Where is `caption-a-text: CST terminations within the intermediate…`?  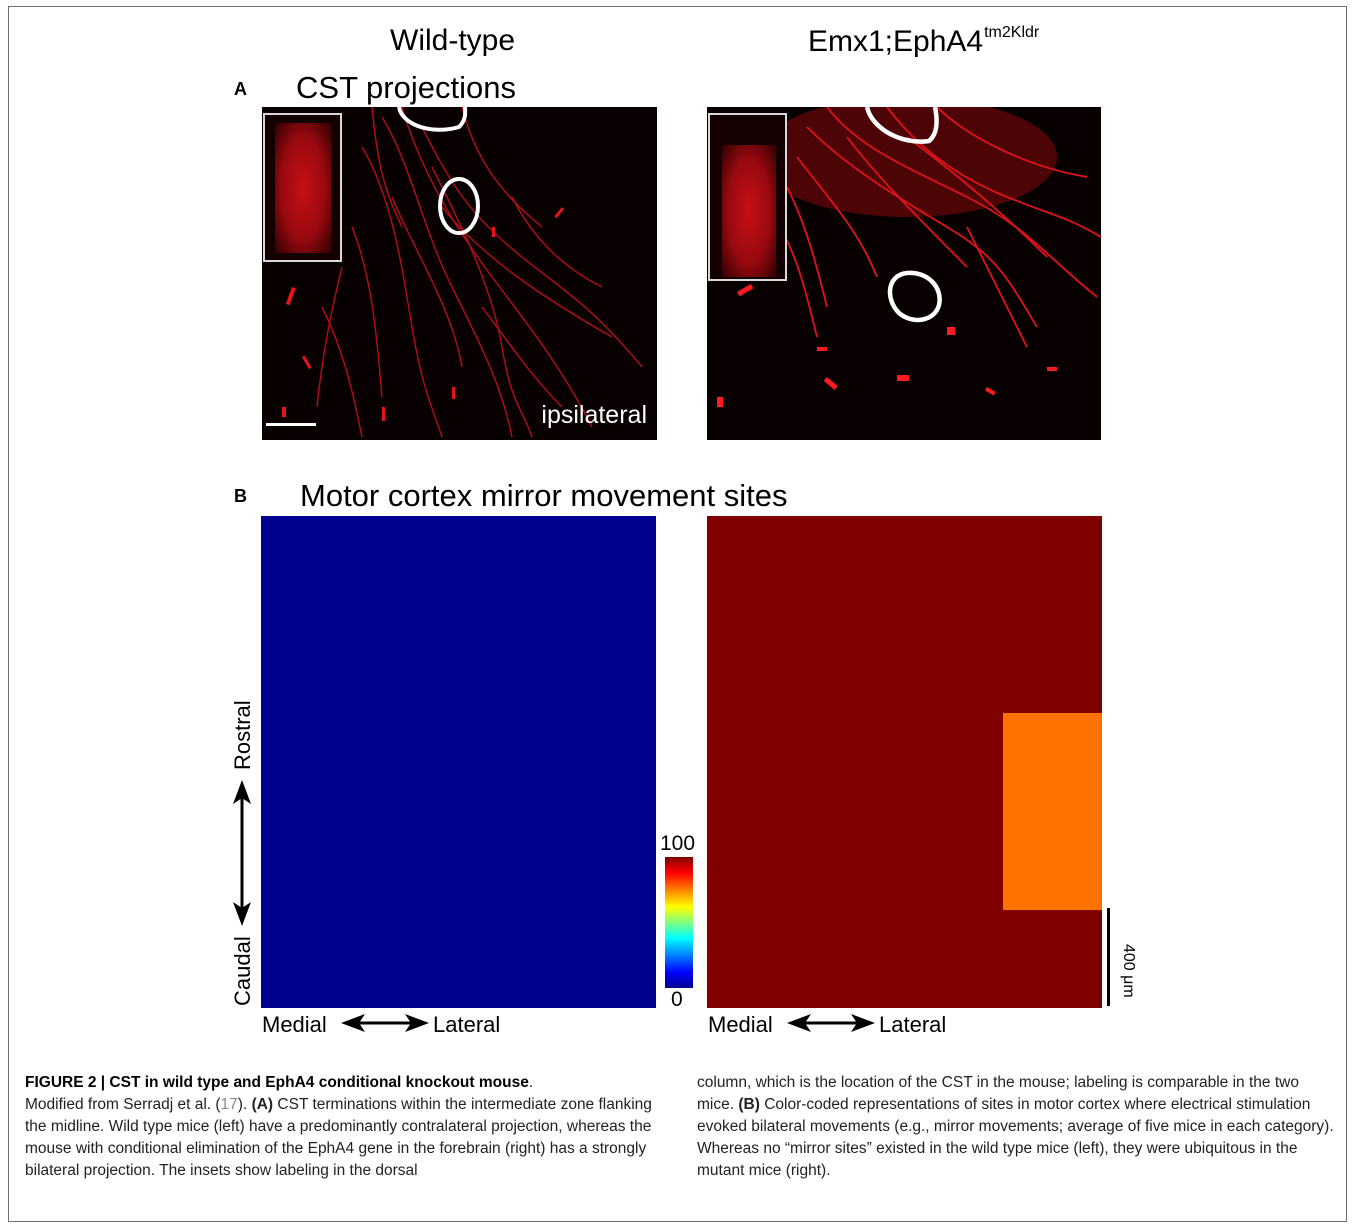 caption-a-text: CST terminations within the intermediate… is located at coordinates (338, 1137).